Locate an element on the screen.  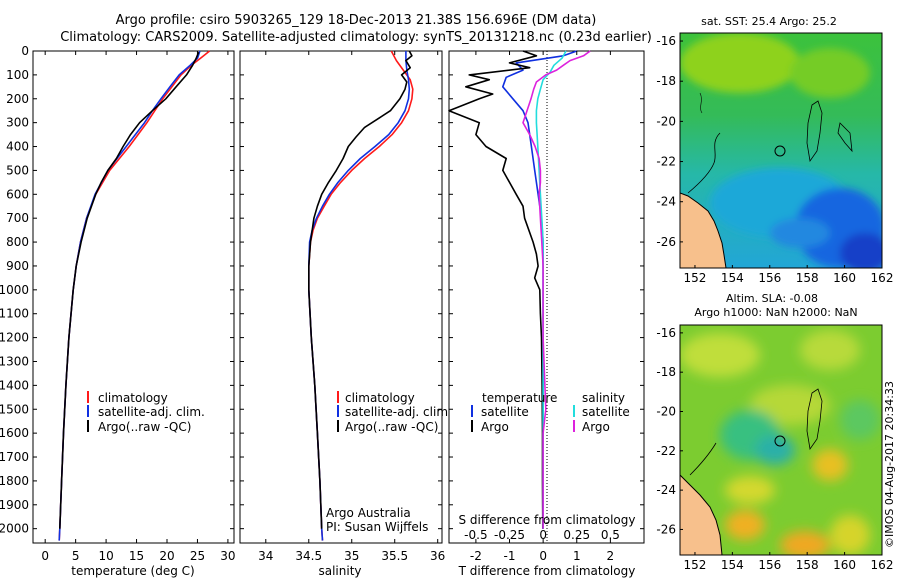
x-tick-label: 35 is located at coordinates (351, 556).